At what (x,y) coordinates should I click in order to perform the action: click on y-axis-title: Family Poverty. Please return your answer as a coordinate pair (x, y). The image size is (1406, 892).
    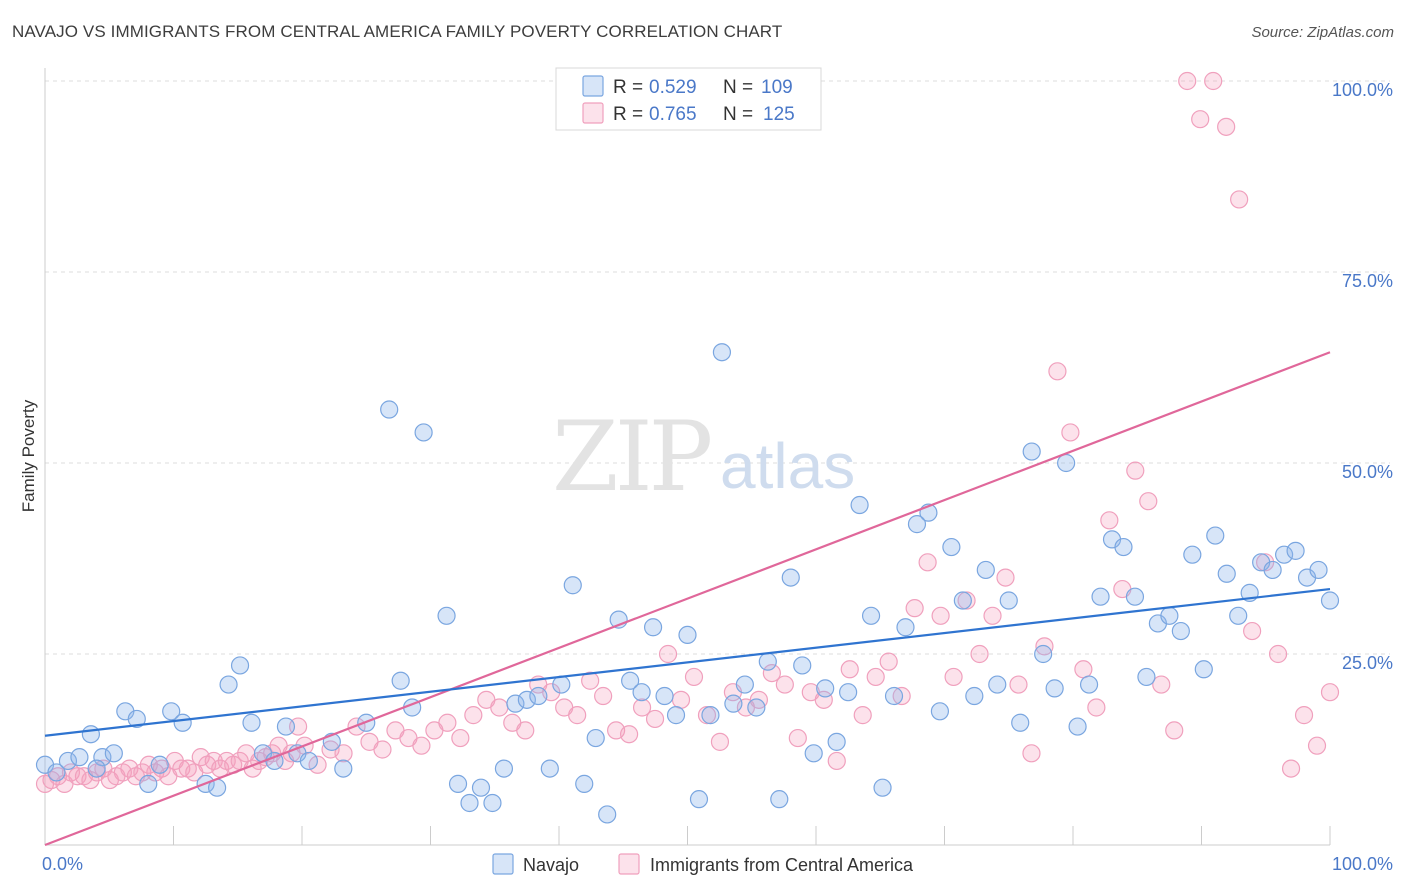
    Looking at the image, I should click on (28, 455).